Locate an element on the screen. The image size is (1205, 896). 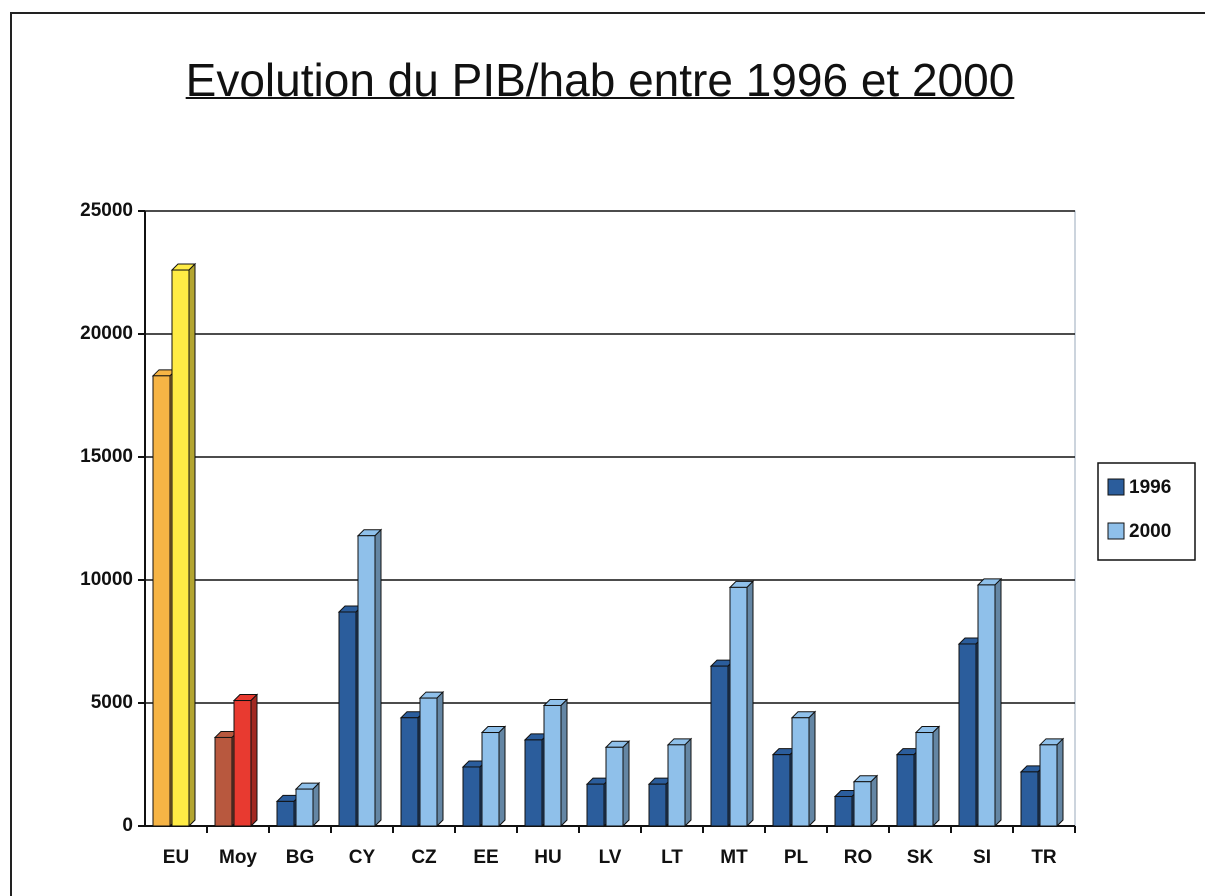
y-tick-label: 5000 is located at coordinates (112, 702).